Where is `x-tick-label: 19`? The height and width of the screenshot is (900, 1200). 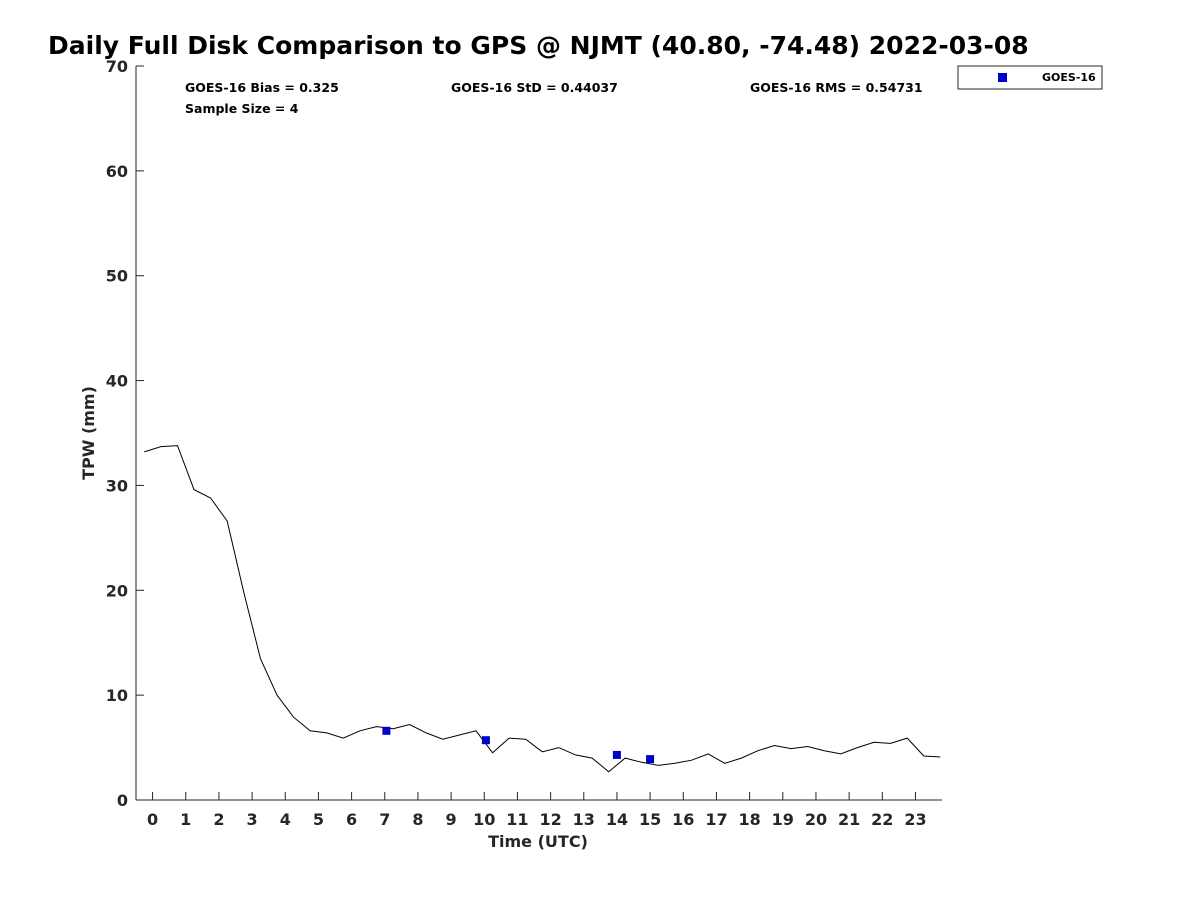
x-tick-label: 19 is located at coordinates (783, 819).